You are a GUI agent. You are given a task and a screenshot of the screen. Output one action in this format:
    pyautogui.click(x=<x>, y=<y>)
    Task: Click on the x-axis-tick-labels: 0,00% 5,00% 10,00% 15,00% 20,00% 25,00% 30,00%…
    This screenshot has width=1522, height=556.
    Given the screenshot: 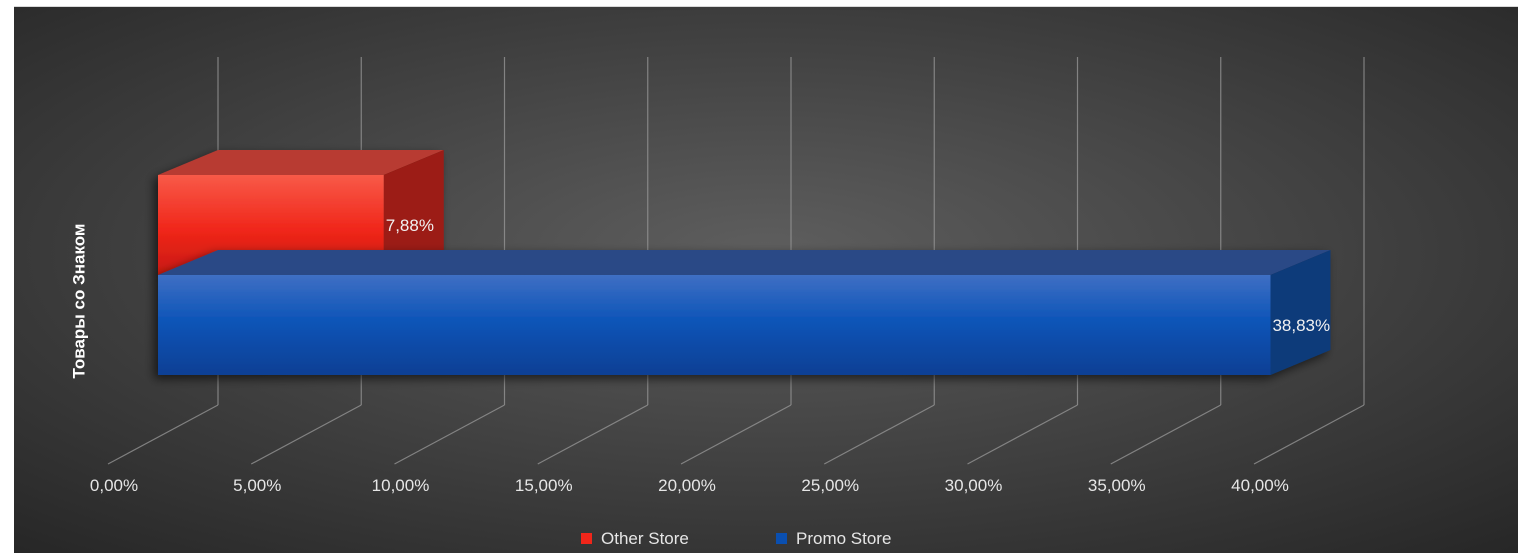 What is the action you would take?
    pyautogui.click(x=689, y=485)
    